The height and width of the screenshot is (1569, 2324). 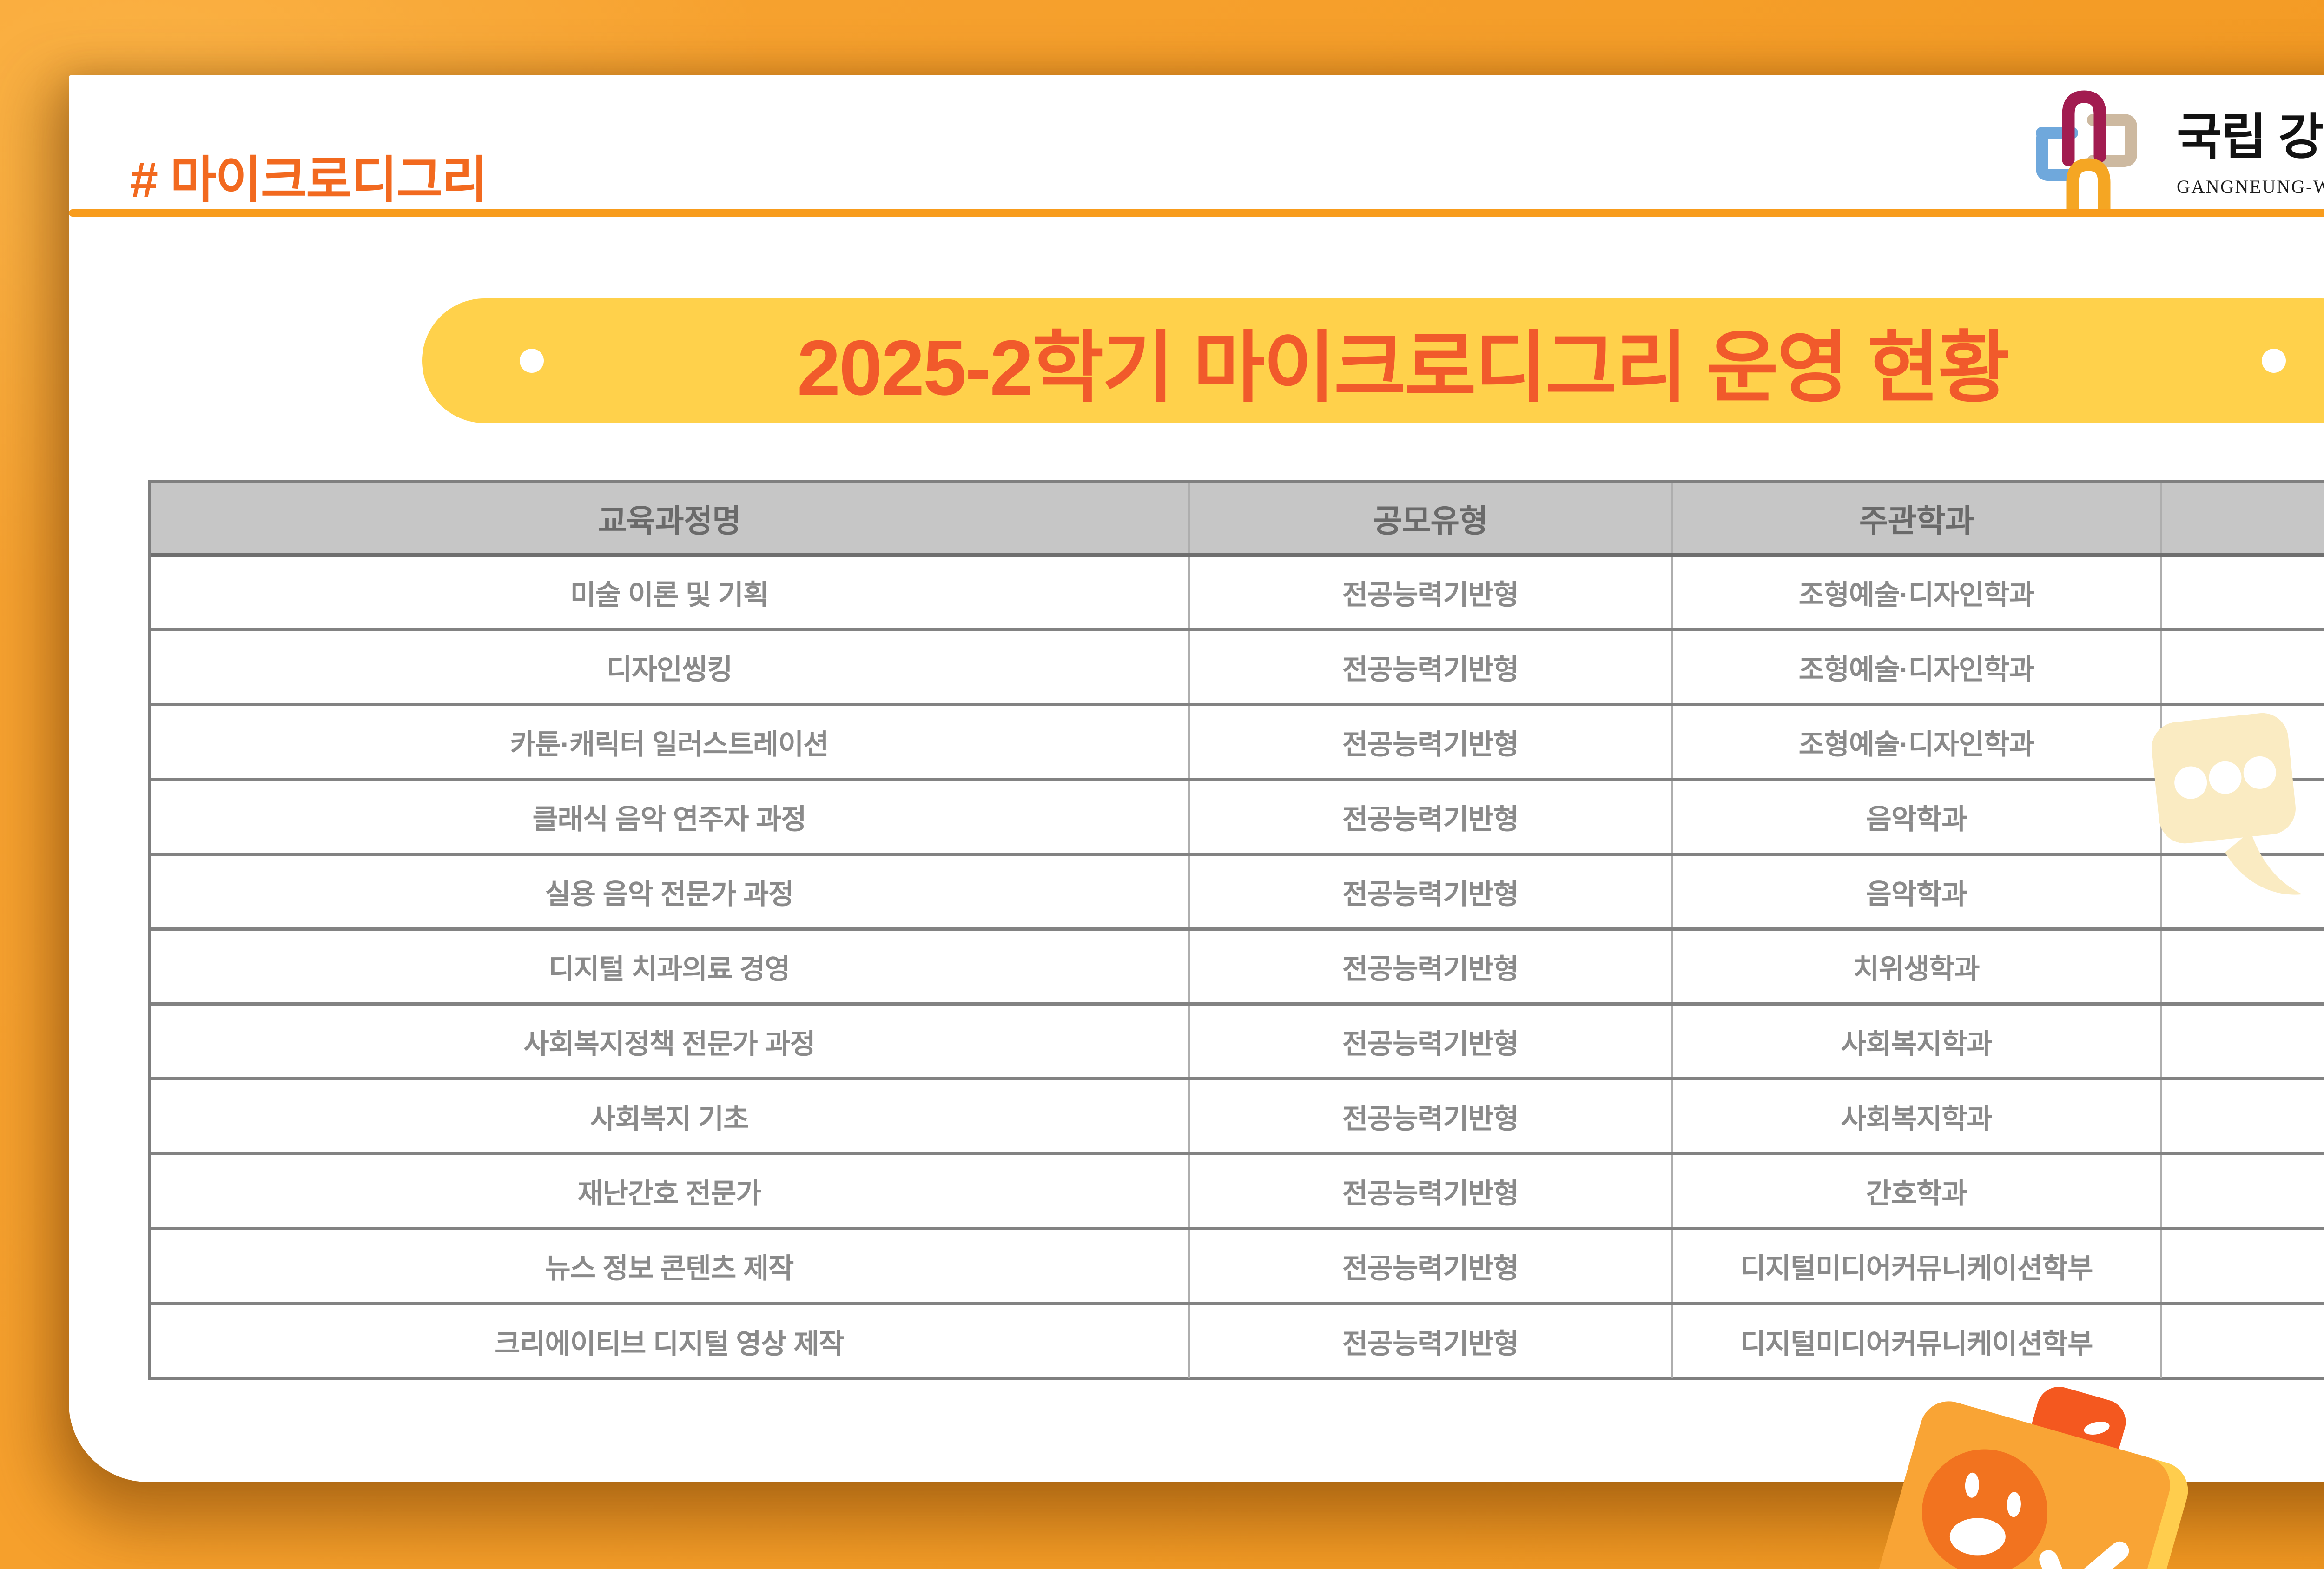 I want to click on column-header-program-type: 공모유형, so click(x=1430, y=520).